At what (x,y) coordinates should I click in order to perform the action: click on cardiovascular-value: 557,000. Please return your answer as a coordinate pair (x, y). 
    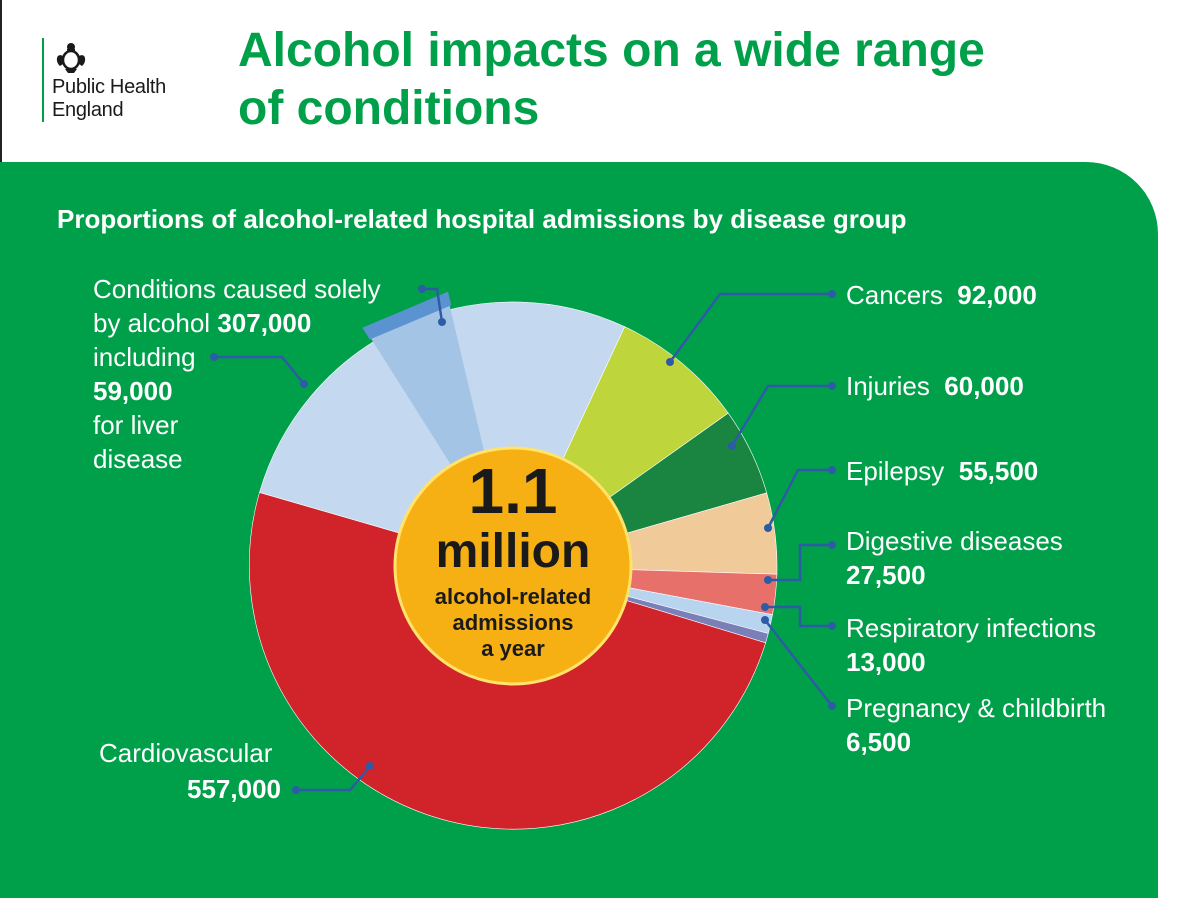
    Looking at the image, I should click on (234, 789).